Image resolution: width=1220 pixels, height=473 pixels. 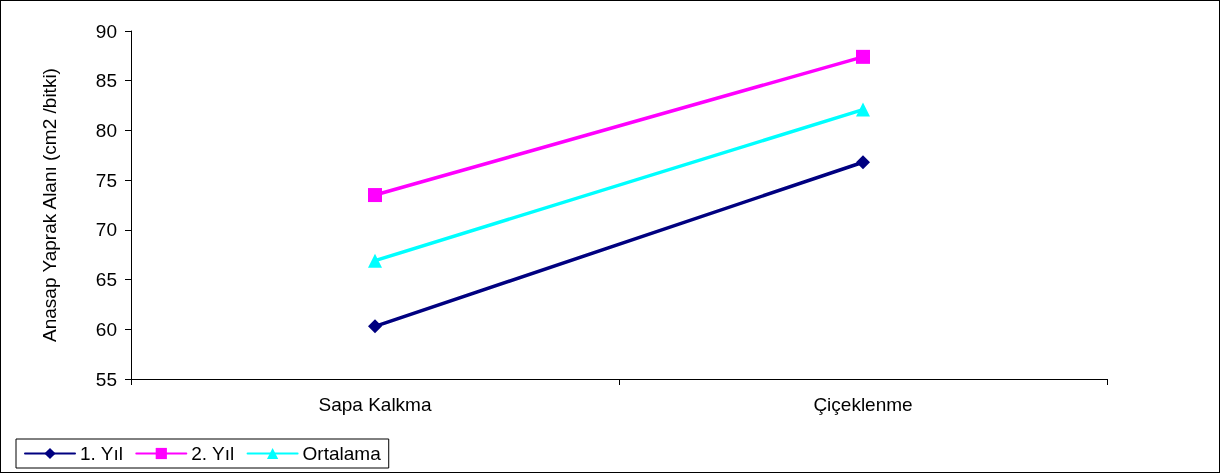 I want to click on y-tick-label: 85, so click(x=106, y=81).